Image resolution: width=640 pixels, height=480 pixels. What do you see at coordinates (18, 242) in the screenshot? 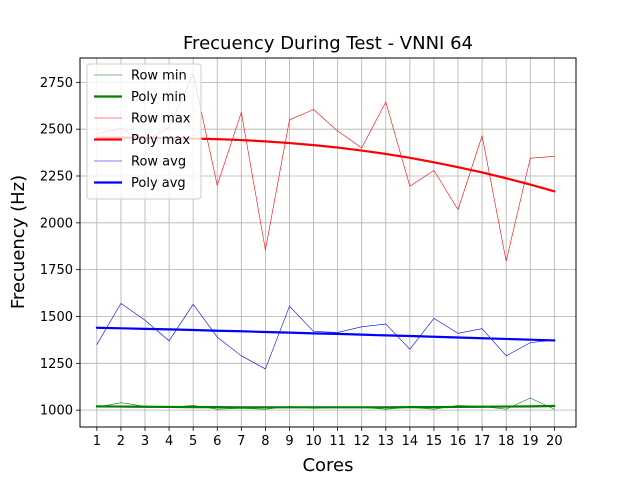
I see `y-axis-title: Frecuency (Hz)` at bounding box center [18, 242].